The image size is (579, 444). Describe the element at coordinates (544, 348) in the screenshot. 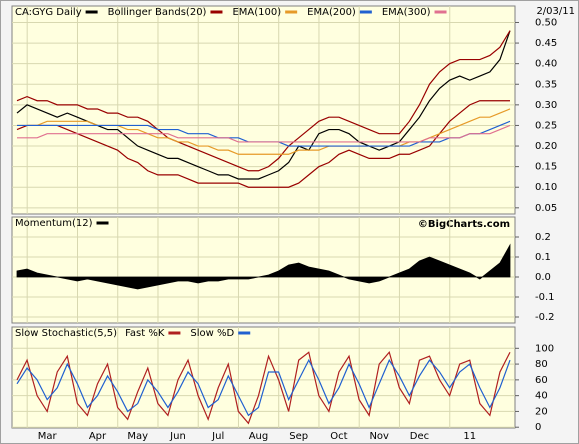

I see `y-tick-label: 100` at that location.